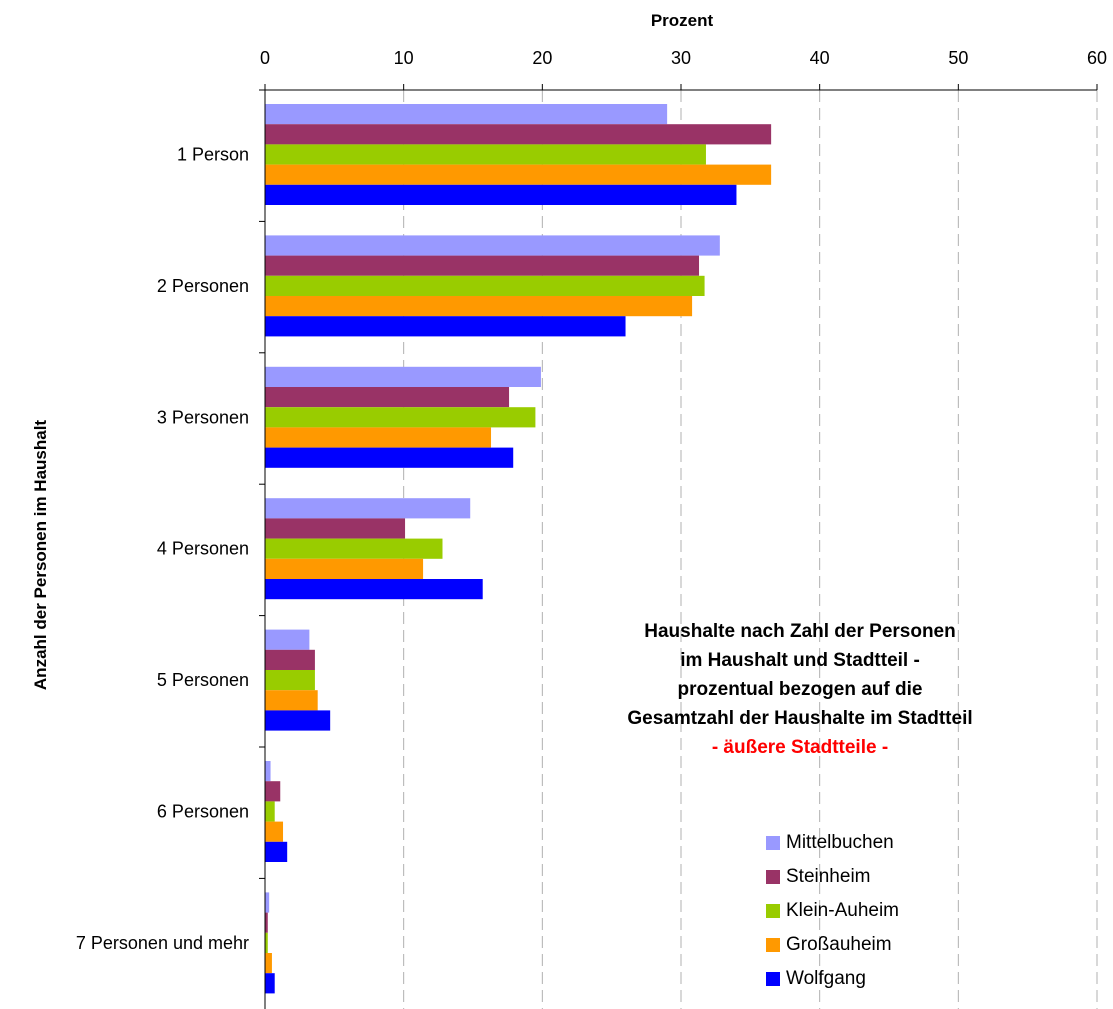 The height and width of the screenshot is (1009, 1113). What do you see at coordinates (681, 58) in the screenshot?
I see `x-tick-label: 30` at bounding box center [681, 58].